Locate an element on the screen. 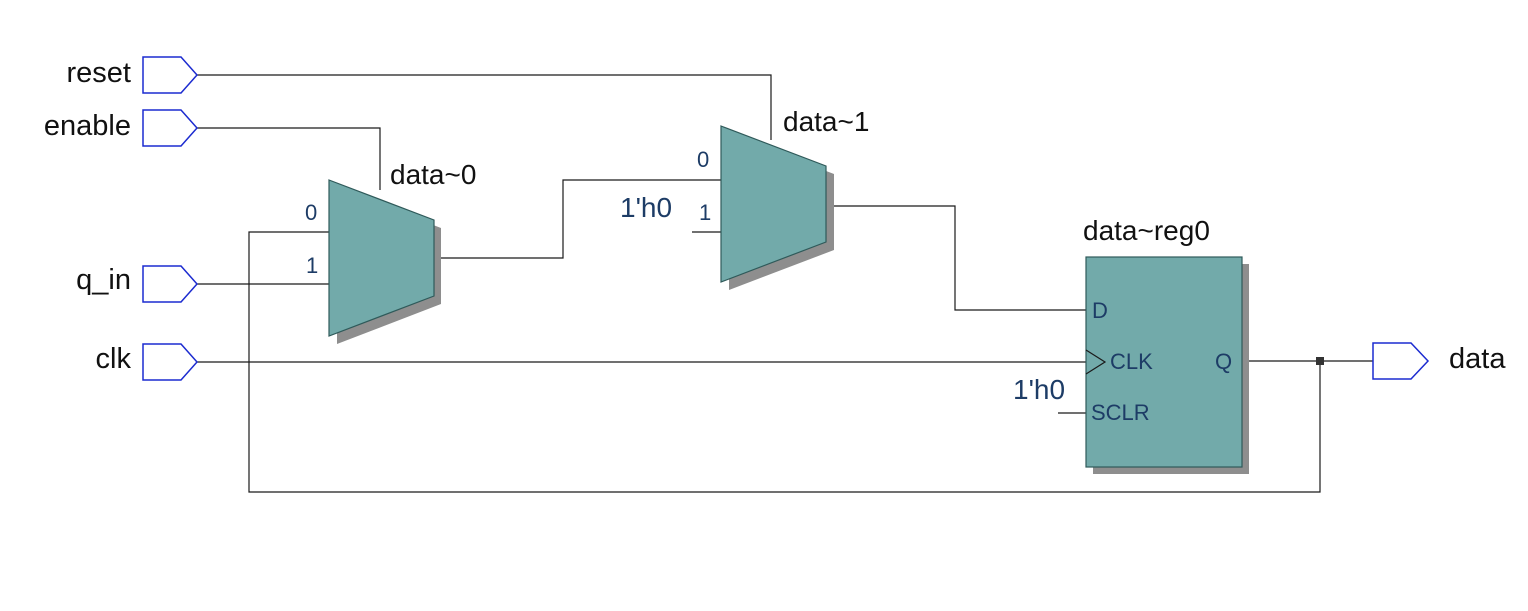  mux-data-1-pin-1: 1 is located at coordinates (705, 212).